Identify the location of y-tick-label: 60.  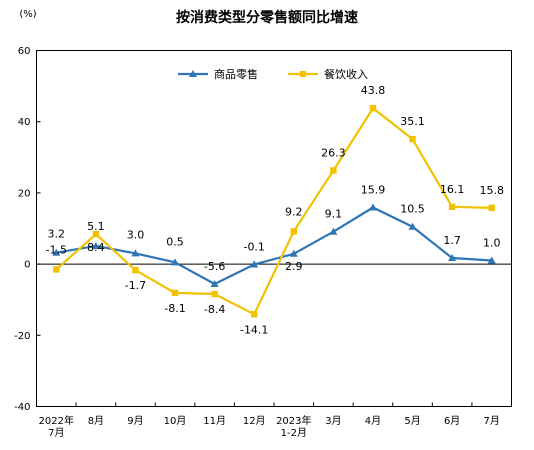
(24, 51).